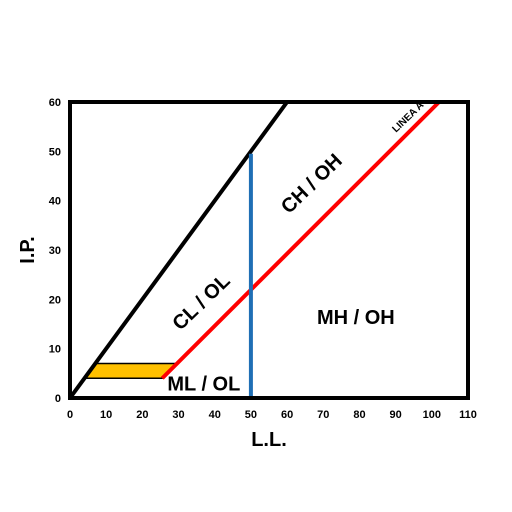 This screenshot has width=512, height=512. What do you see at coordinates (287, 415) in the screenshot?
I see `x-tick-label: 60` at bounding box center [287, 415].